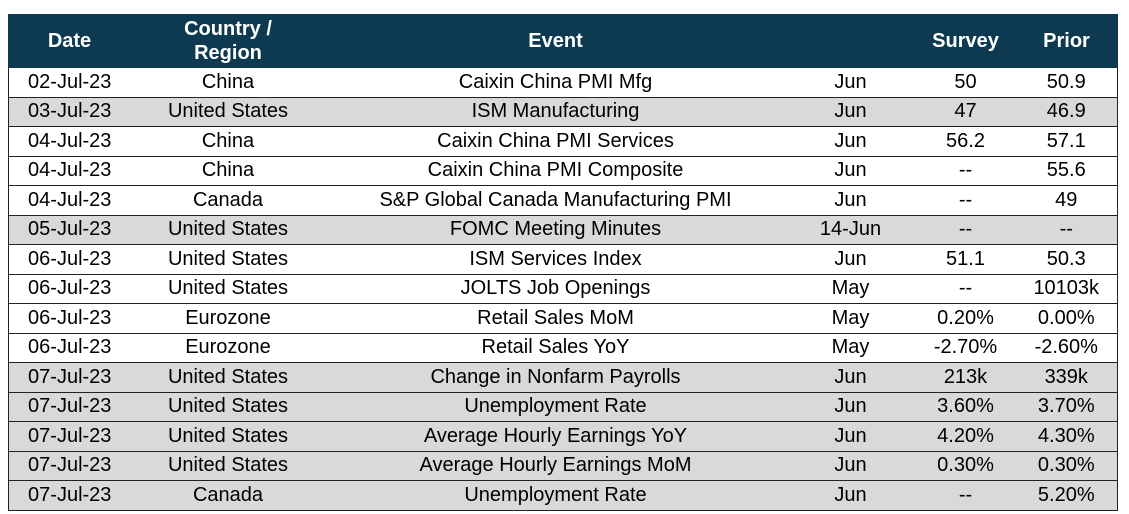  What do you see at coordinates (555, 229) in the screenshot?
I see `table-cell: FOMC Meeting Minutes` at bounding box center [555, 229].